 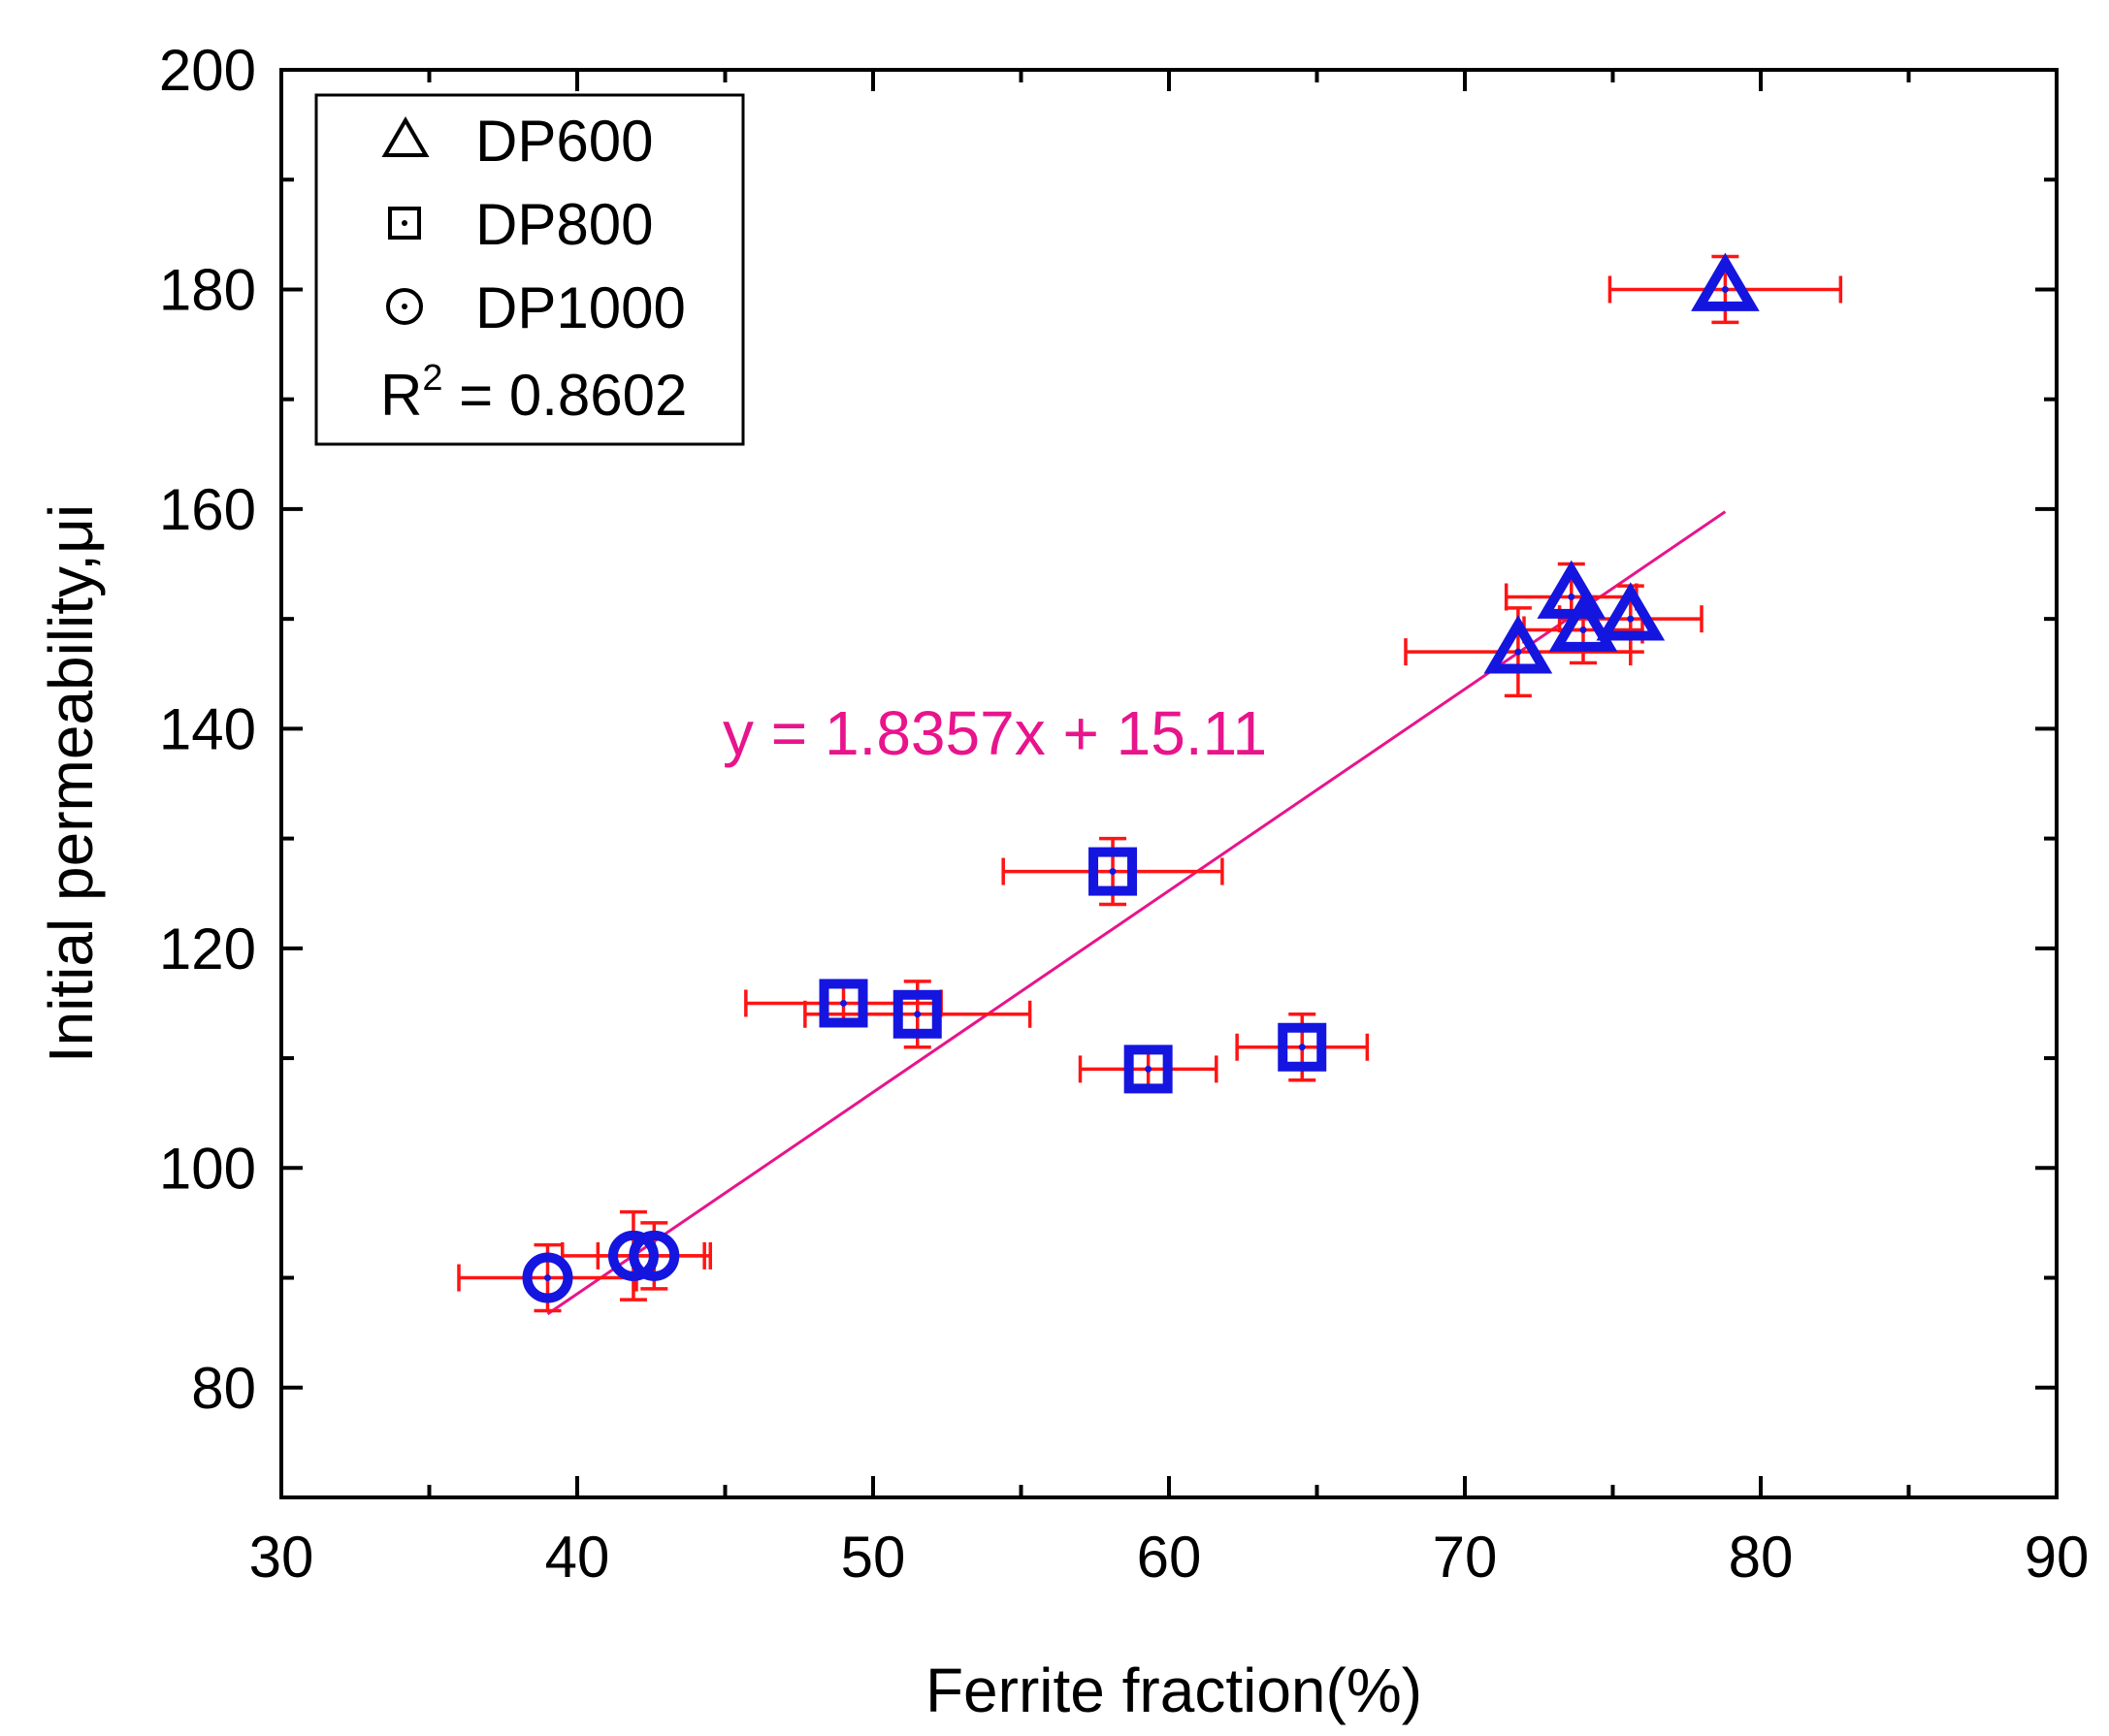 What do you see at coordinates (223, 1388) in the screenshot?
I see `y-tick-label: 80` at bounding box center [223, 1388].